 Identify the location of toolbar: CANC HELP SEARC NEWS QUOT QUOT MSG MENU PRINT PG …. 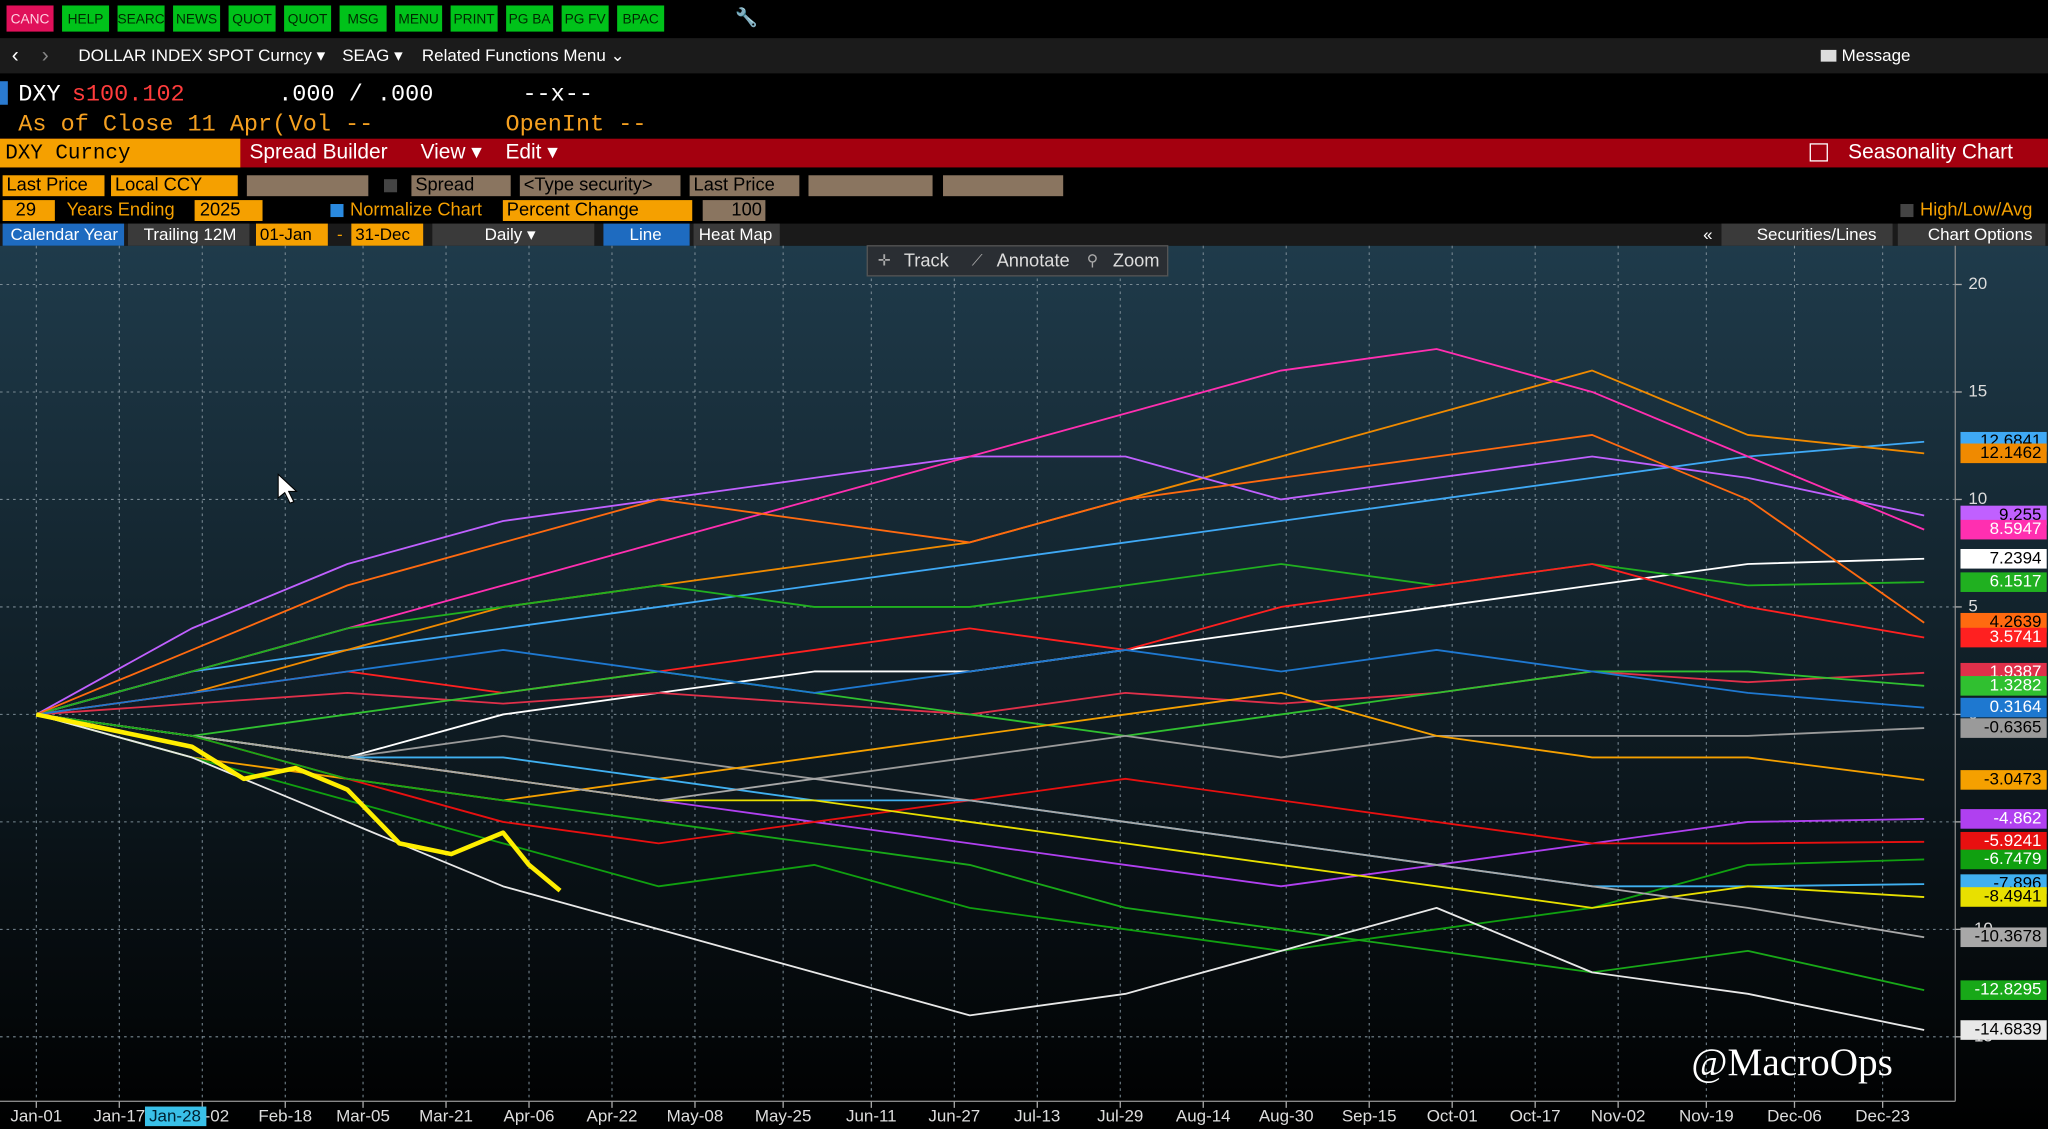
(335, 18).